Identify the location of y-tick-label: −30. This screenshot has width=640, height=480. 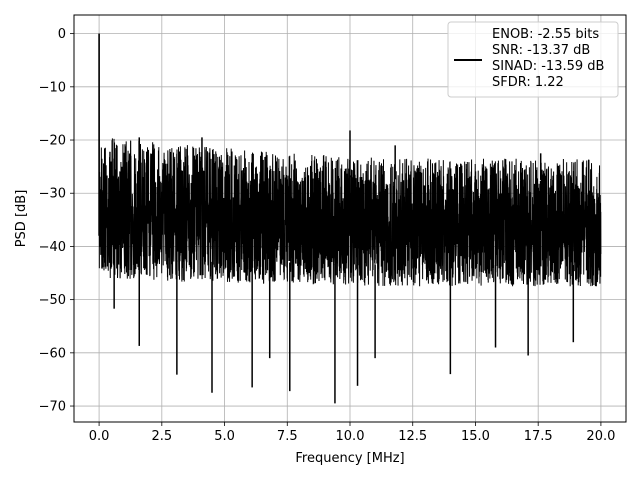
(52, 194).